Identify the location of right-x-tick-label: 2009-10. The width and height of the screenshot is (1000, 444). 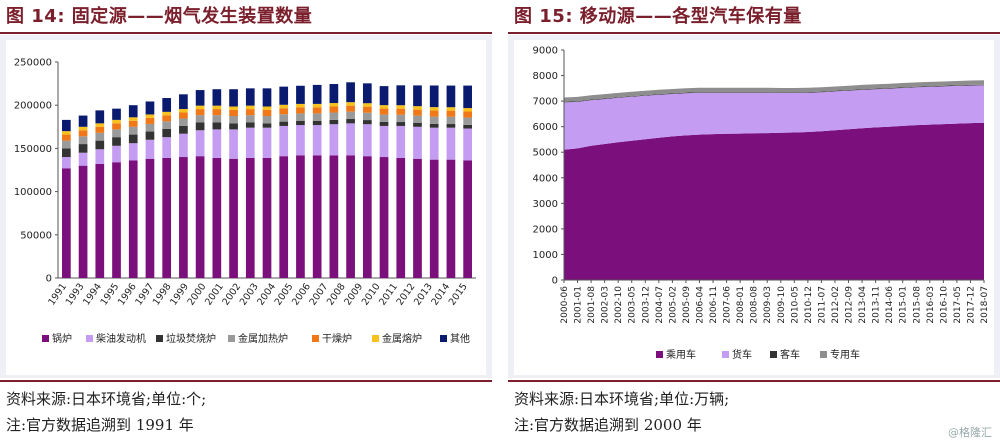
(782, 305).